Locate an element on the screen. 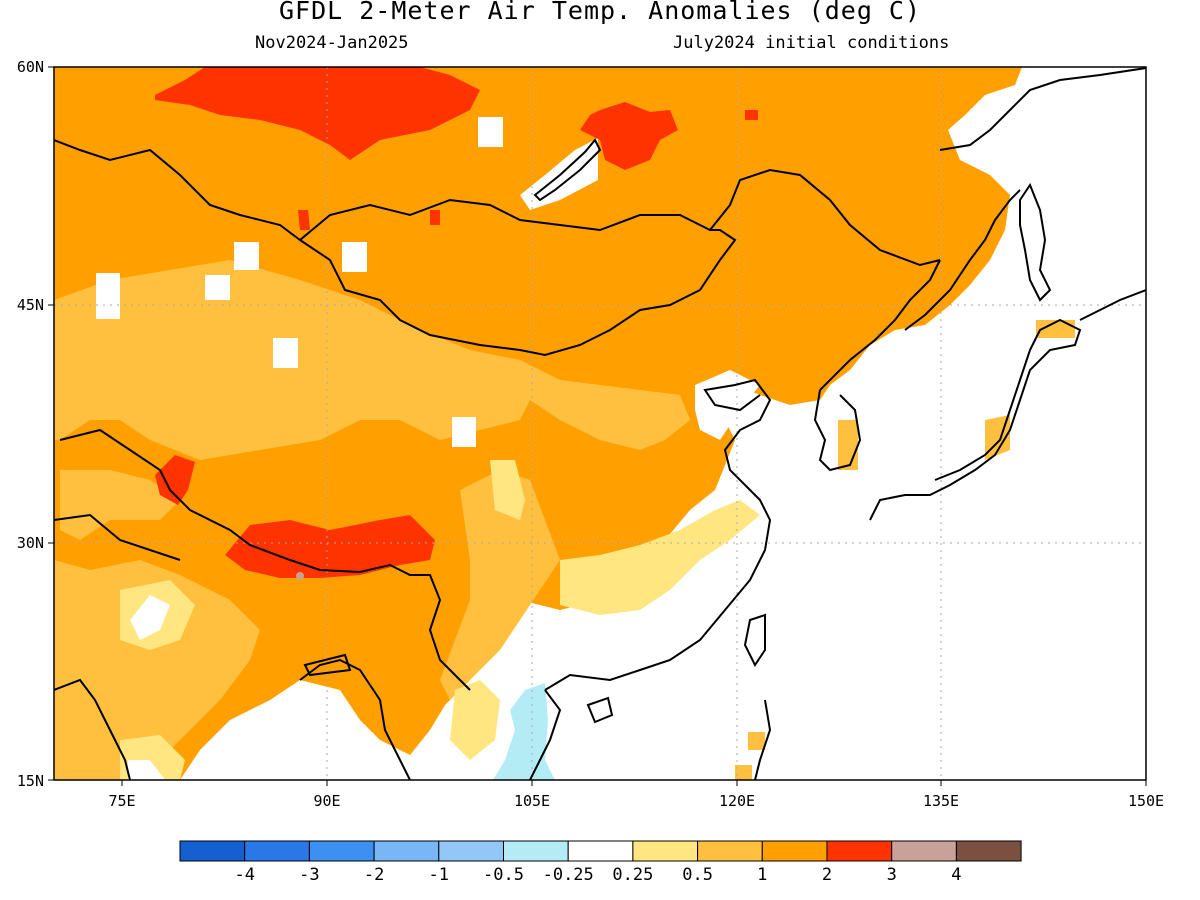 The height and width of the screenshot is (900, 1200). colorbar-label: 0.5 is located at coordinates (697, 875).